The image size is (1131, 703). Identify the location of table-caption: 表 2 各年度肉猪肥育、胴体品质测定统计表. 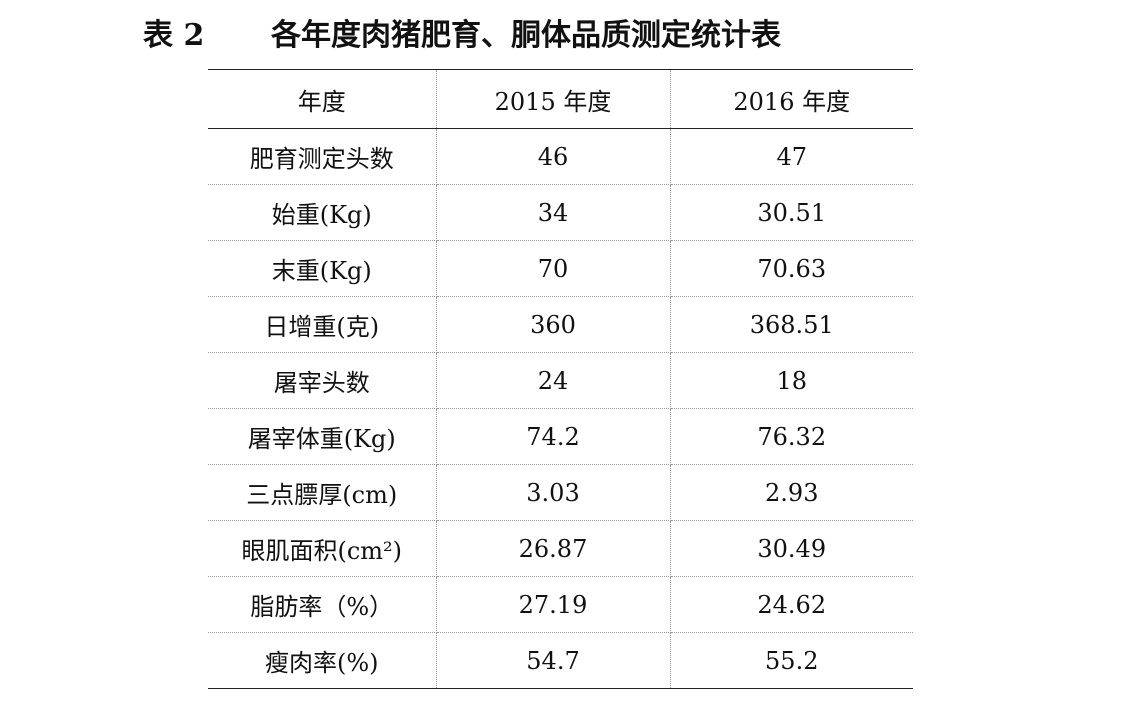
(462, 32).